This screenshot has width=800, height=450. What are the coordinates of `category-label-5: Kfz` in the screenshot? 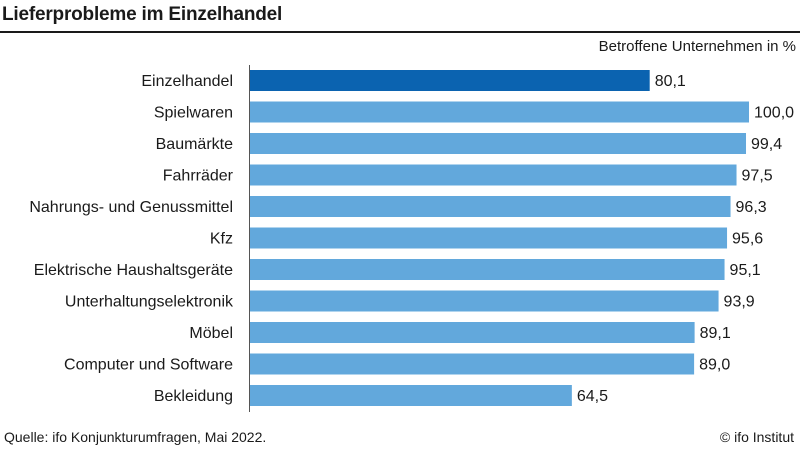 It's located at (221, 239).